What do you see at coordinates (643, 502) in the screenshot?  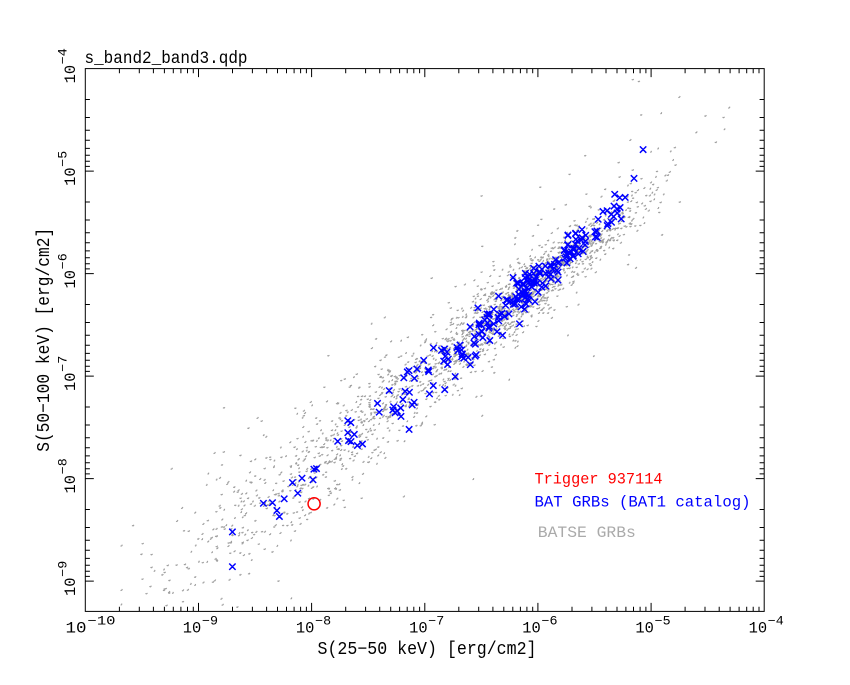 I see `svg-text: BAT GRBs (BAT1 catalog)` at bounding box center [643, 502].